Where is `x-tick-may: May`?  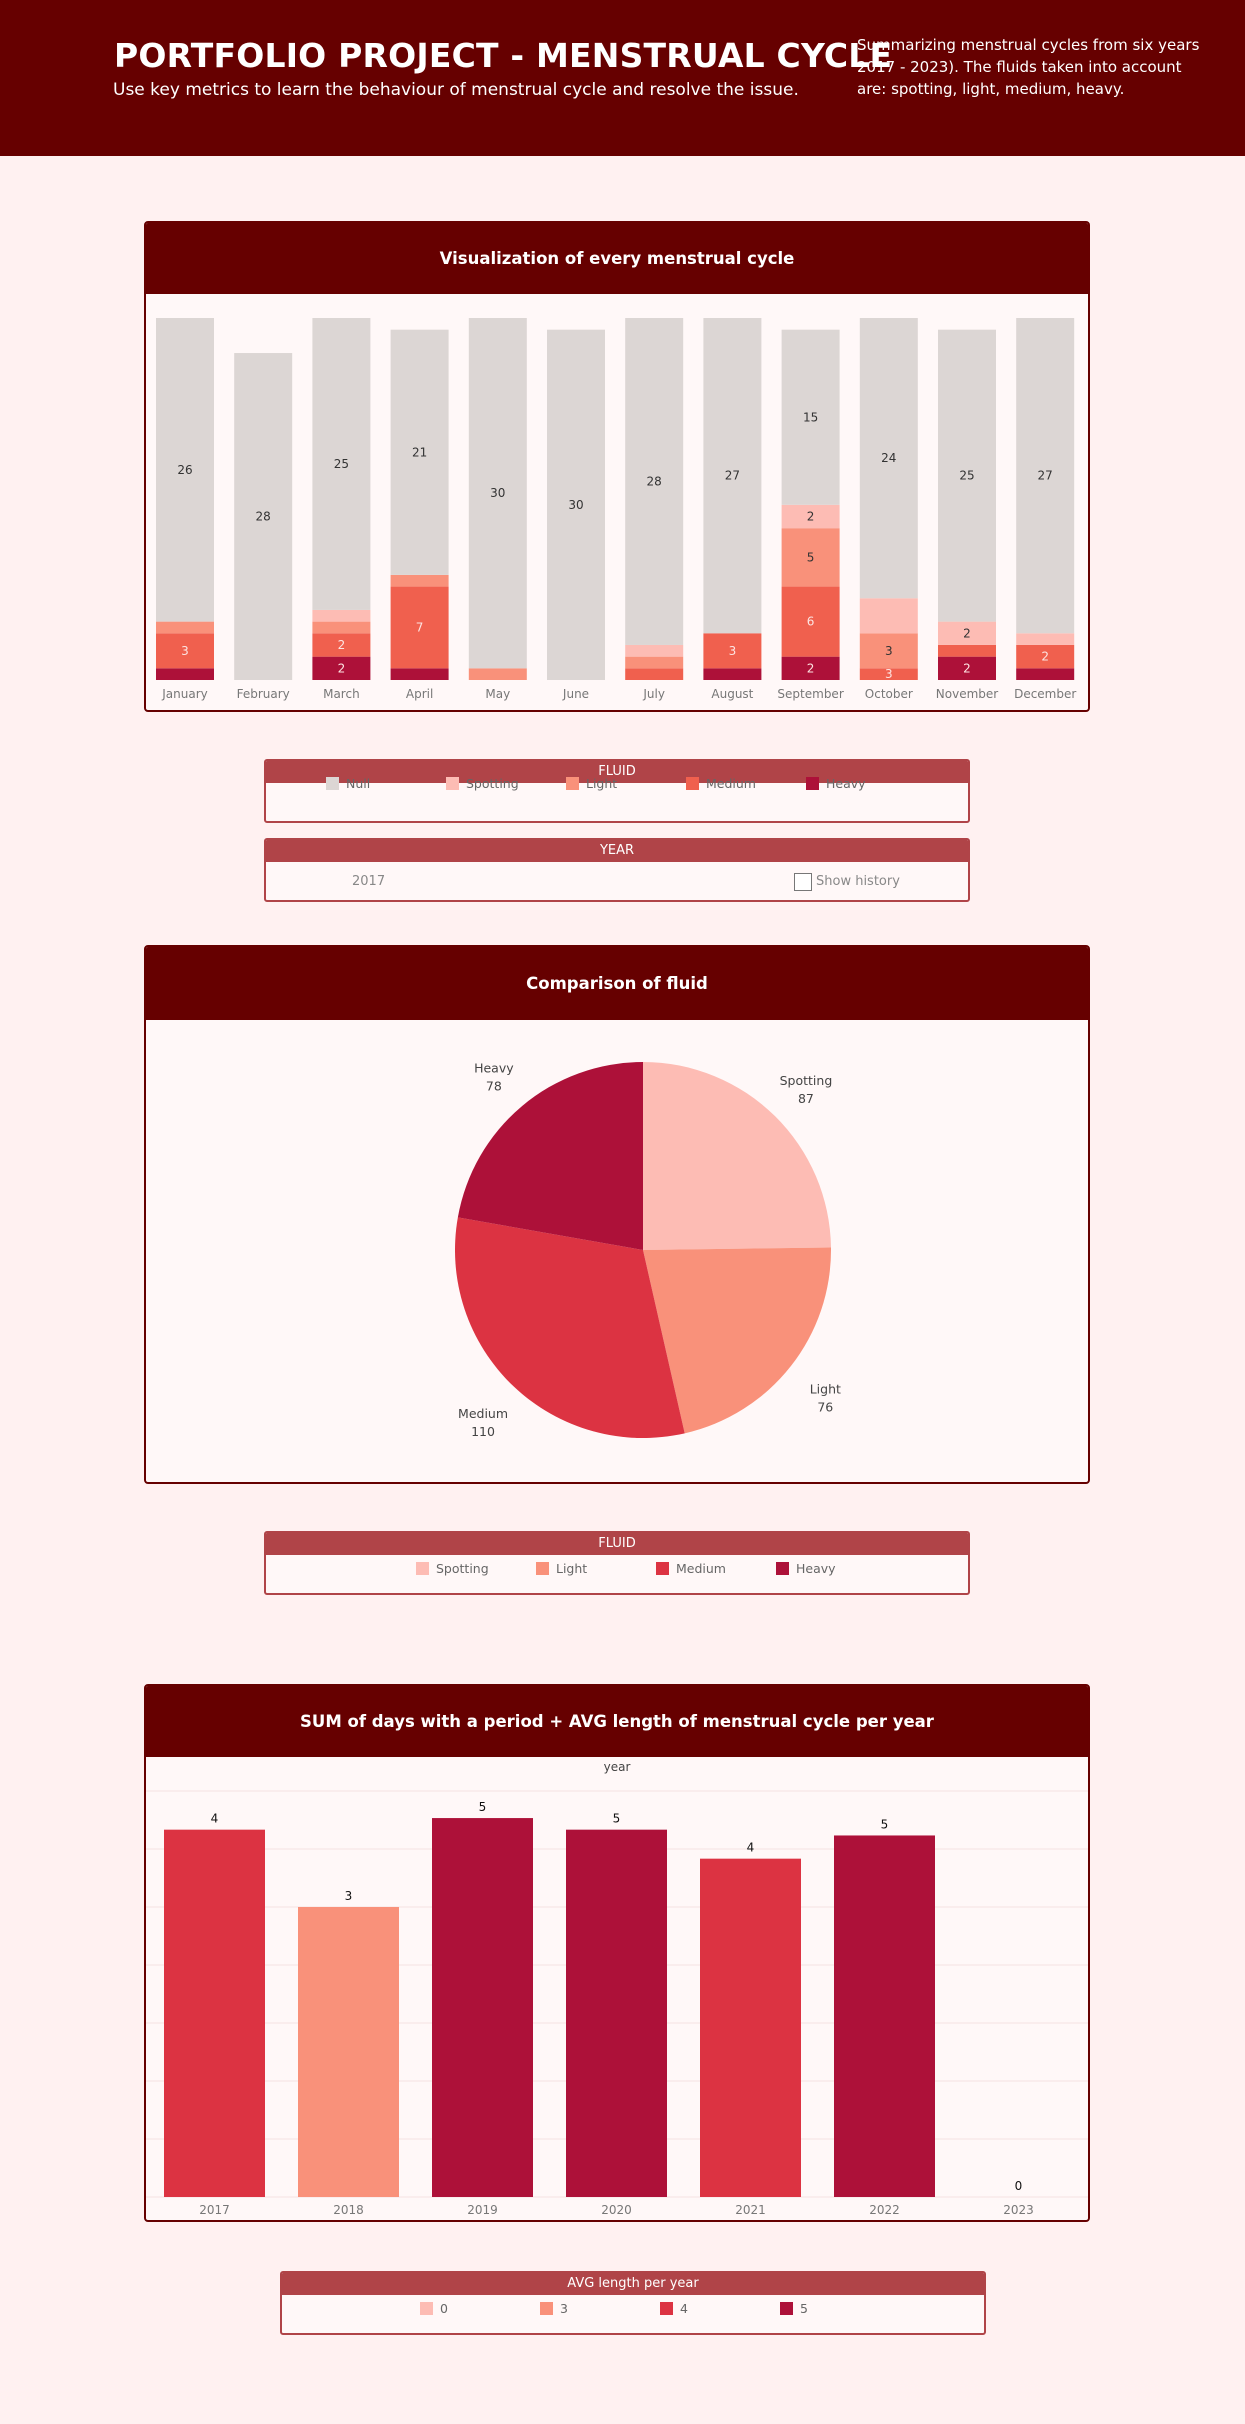
x-tick-may: May is located at coordinates (497, 694).